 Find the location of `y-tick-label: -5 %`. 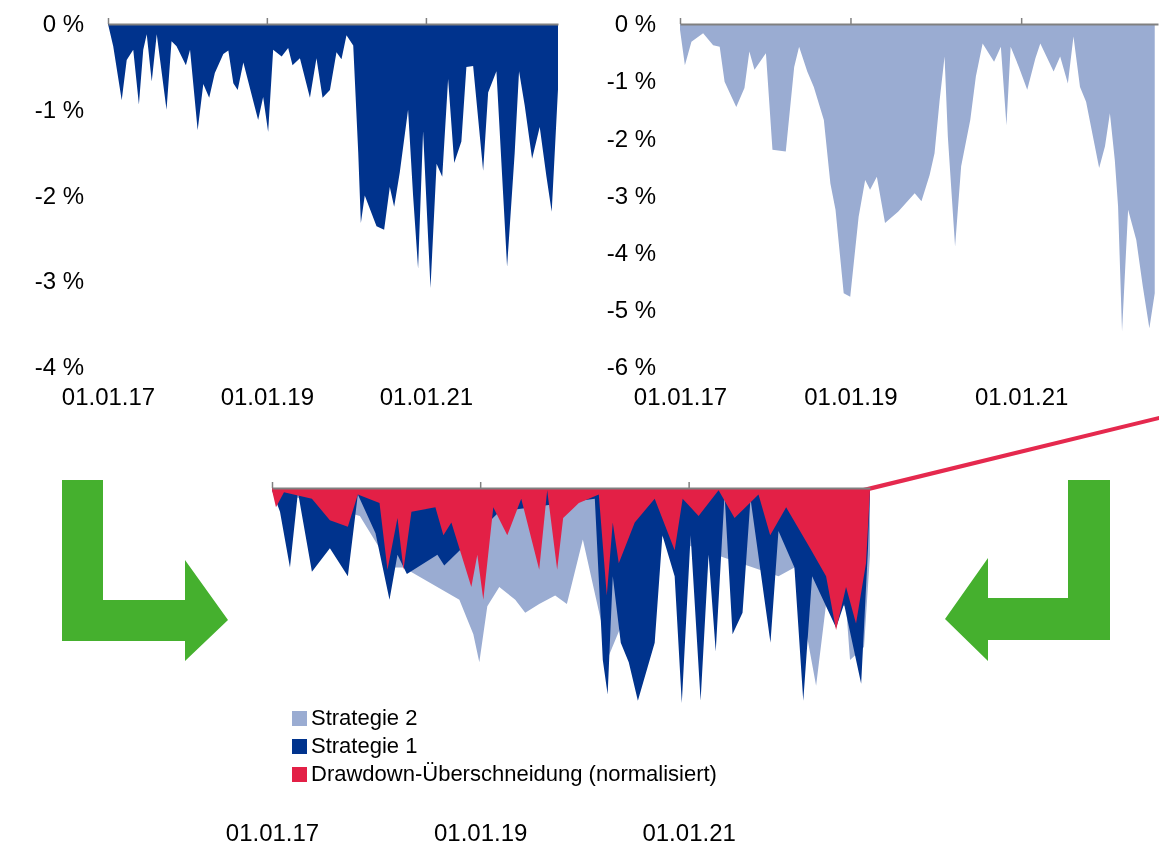

y-tick-label: -5 % is located at coordinates (631, 310).